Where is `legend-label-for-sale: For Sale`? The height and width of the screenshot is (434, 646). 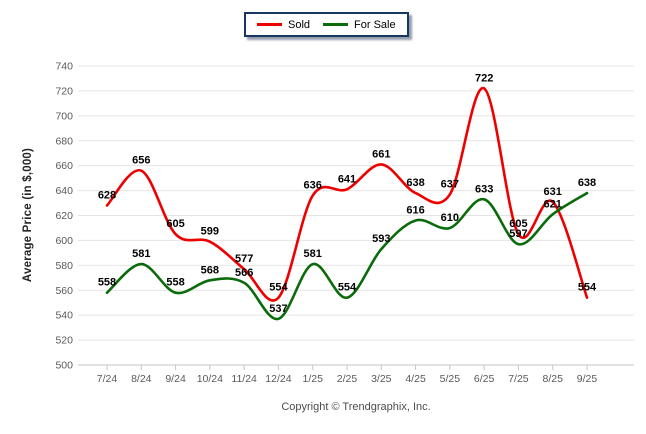 legend-label-for-sale: For Sale is located at coordinates (375, 24).